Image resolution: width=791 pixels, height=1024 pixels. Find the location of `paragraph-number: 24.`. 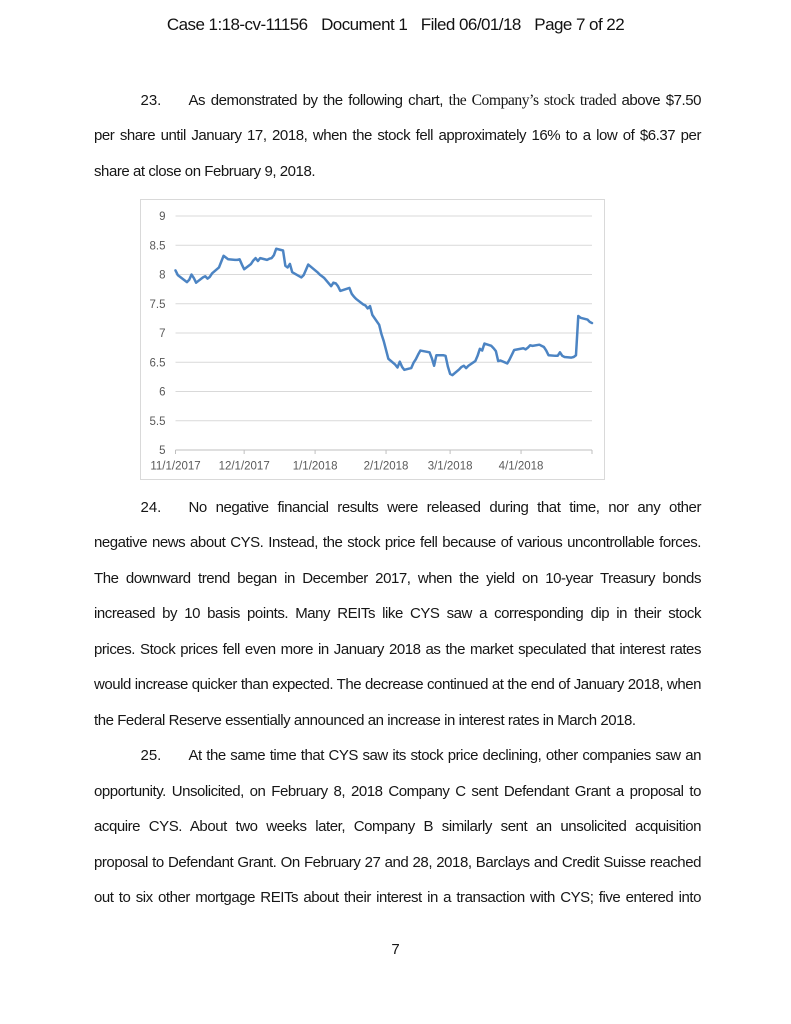

paragraph-number: 24. is located at coordinates (151, 507).